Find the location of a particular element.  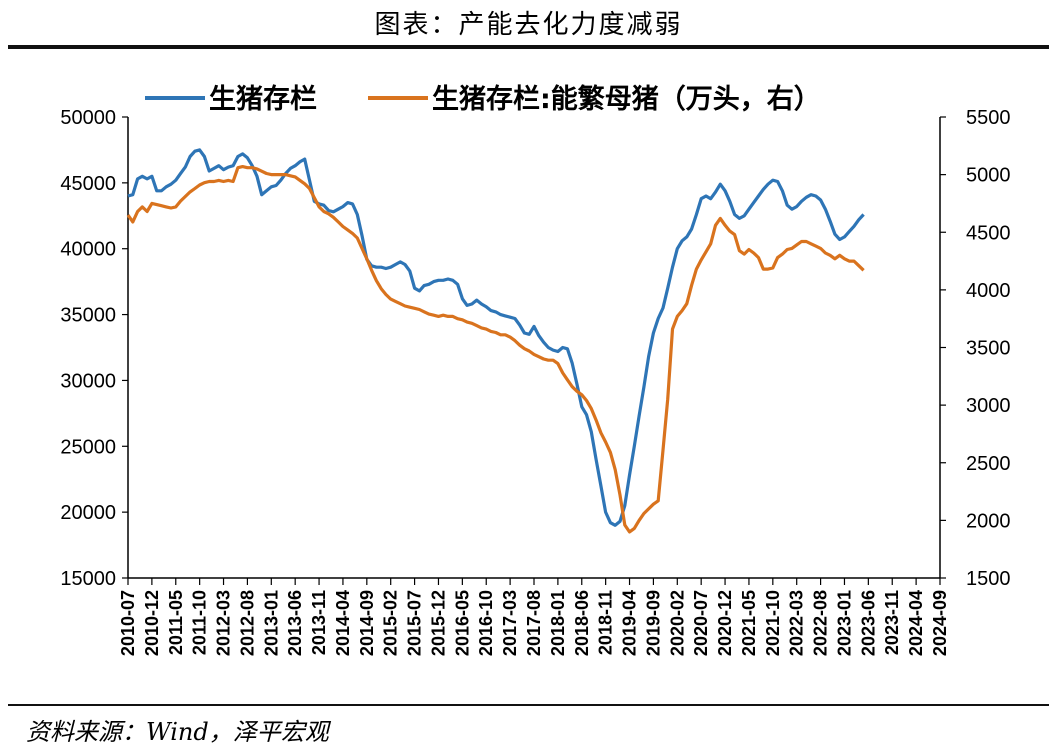

y-left-tick-label: 40000 is located at coordinates (88, 250).